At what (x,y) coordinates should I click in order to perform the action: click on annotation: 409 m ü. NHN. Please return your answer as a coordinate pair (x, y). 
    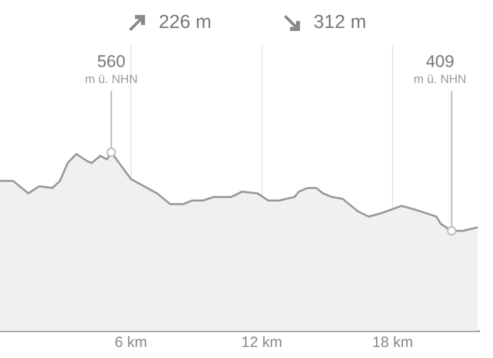
    Looking at the image, I should click on (440, 69).